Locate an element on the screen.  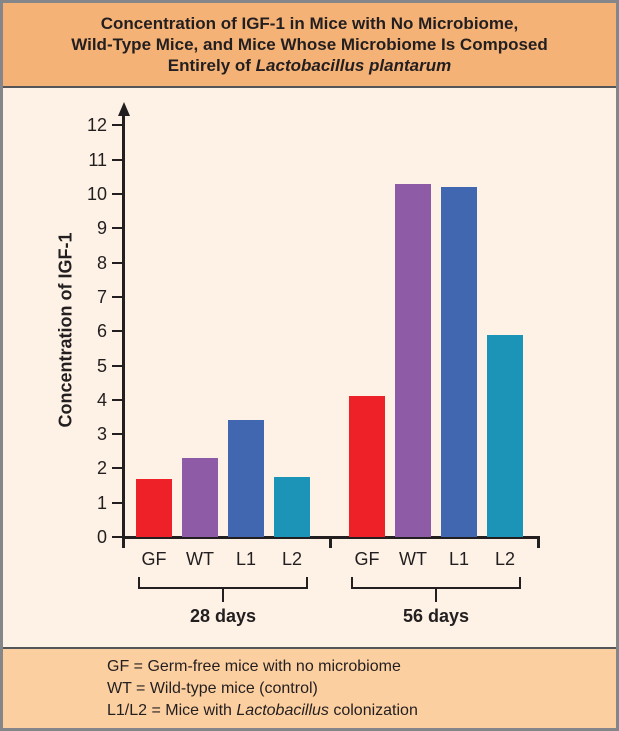
legend-line1: GF = Germ-free mice with no microbiome is located at coordinates (254, 666).